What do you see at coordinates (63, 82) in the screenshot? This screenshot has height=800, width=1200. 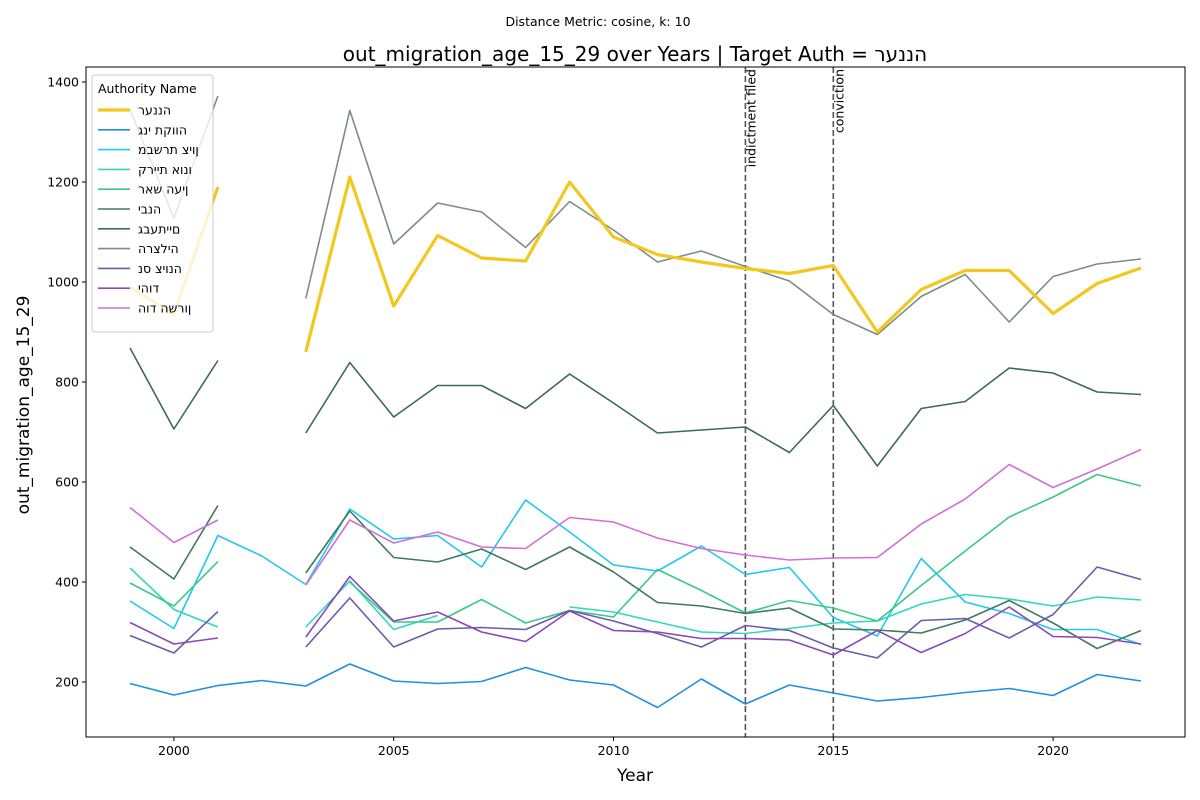 I see `y-tick-label-1400: 1400` at bounding box center [63, 82].